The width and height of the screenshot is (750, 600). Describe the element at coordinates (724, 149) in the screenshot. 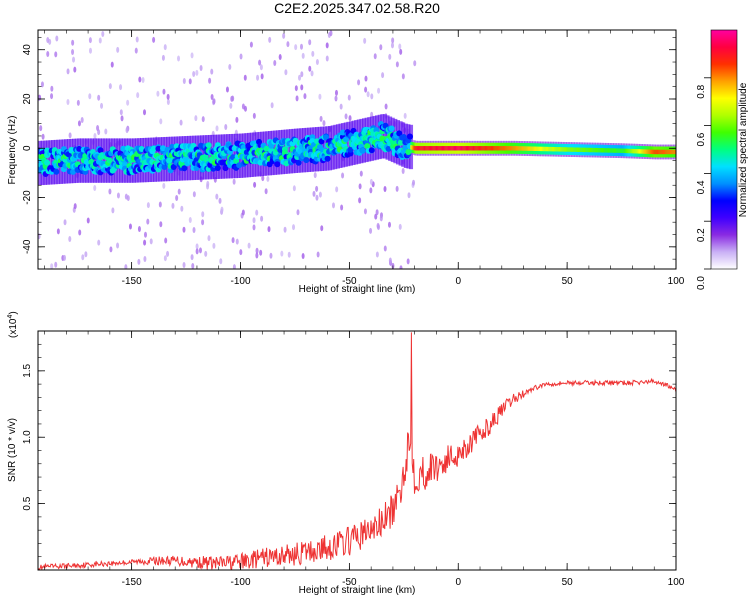

I see `colorbar-gradient` at that location.